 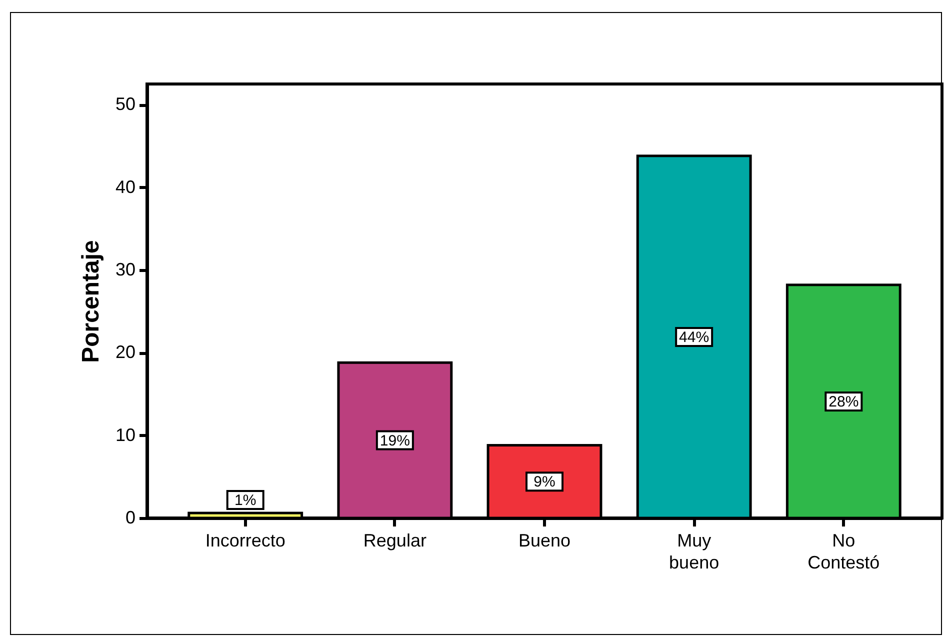 I want to click on y-tick-label: 40, so click(x=125, y=186).